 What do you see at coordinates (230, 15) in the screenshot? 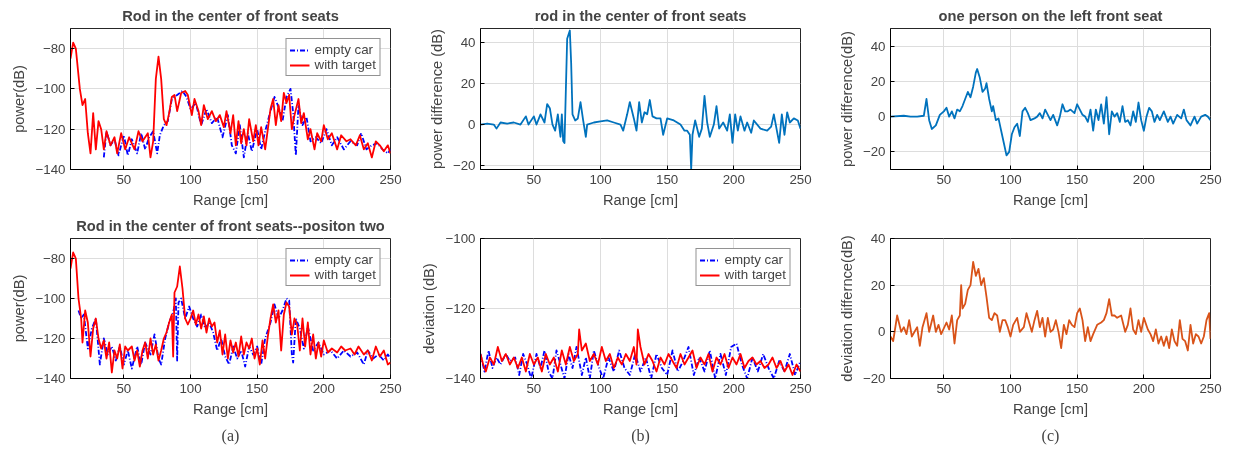
I see `chart-title: Rod in the center of front seats` at bounding box center [230, 15].